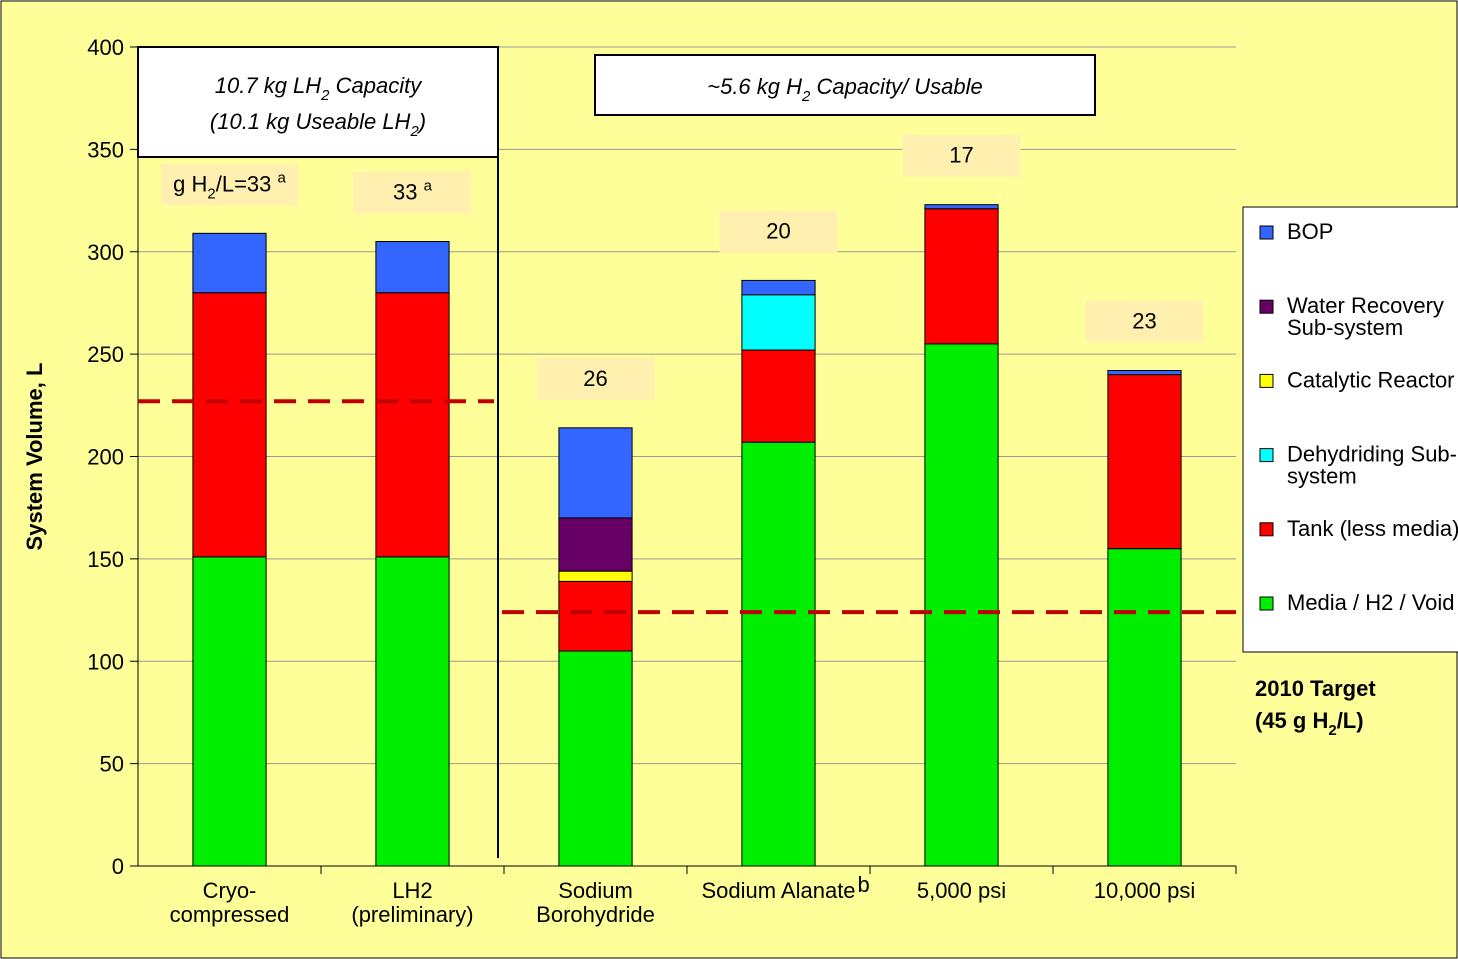 This screenshot has width=1458, height=959. I want to click on density-label: 20, so click(778, 230).